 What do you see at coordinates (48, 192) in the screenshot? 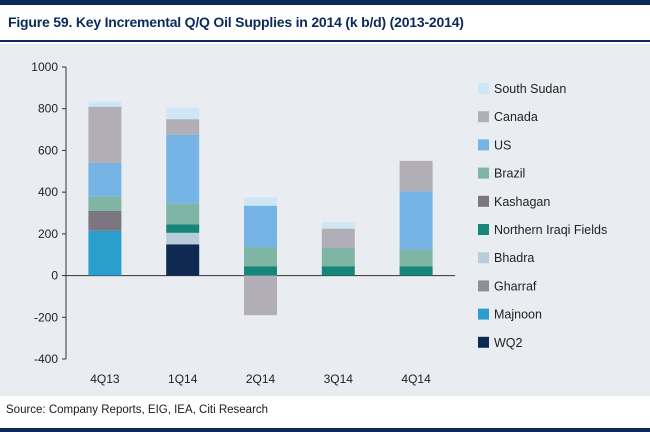
I see `y-tick-label: 400` at bounding box center [48, 192].